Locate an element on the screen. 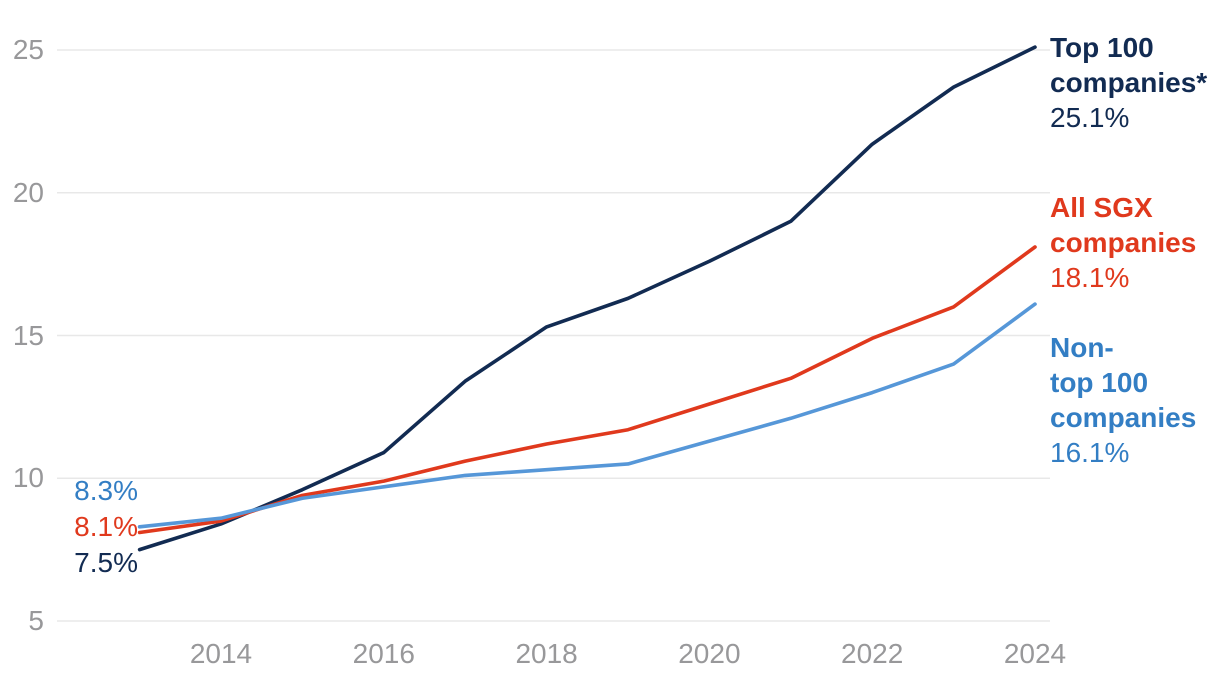 Image resolution: width=1220 pixels, height=680 pixels. x-axis-tick-2020: 2020 is located at coordinates (709, 653).